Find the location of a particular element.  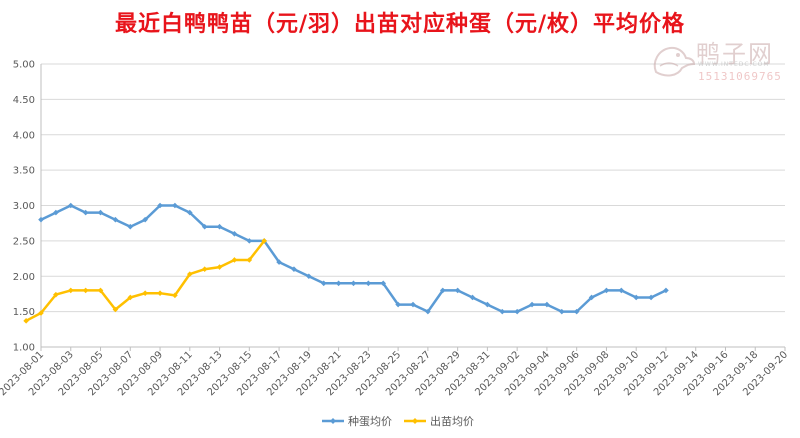

y-tick-label: 4.50 is located at coordinates (24, 100).